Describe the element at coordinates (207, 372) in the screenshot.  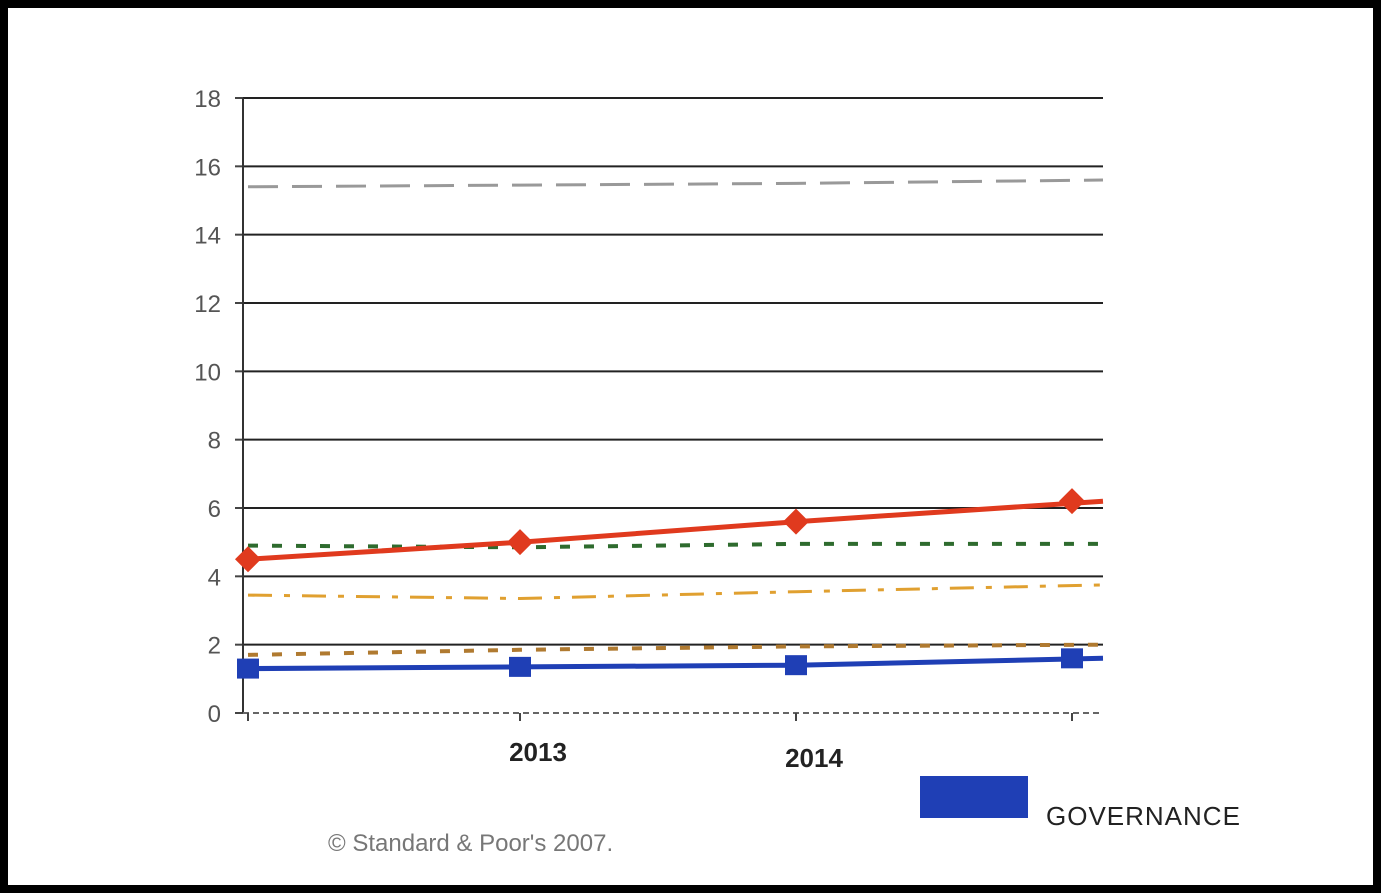
I see `y-tick-label: 10` at that location.